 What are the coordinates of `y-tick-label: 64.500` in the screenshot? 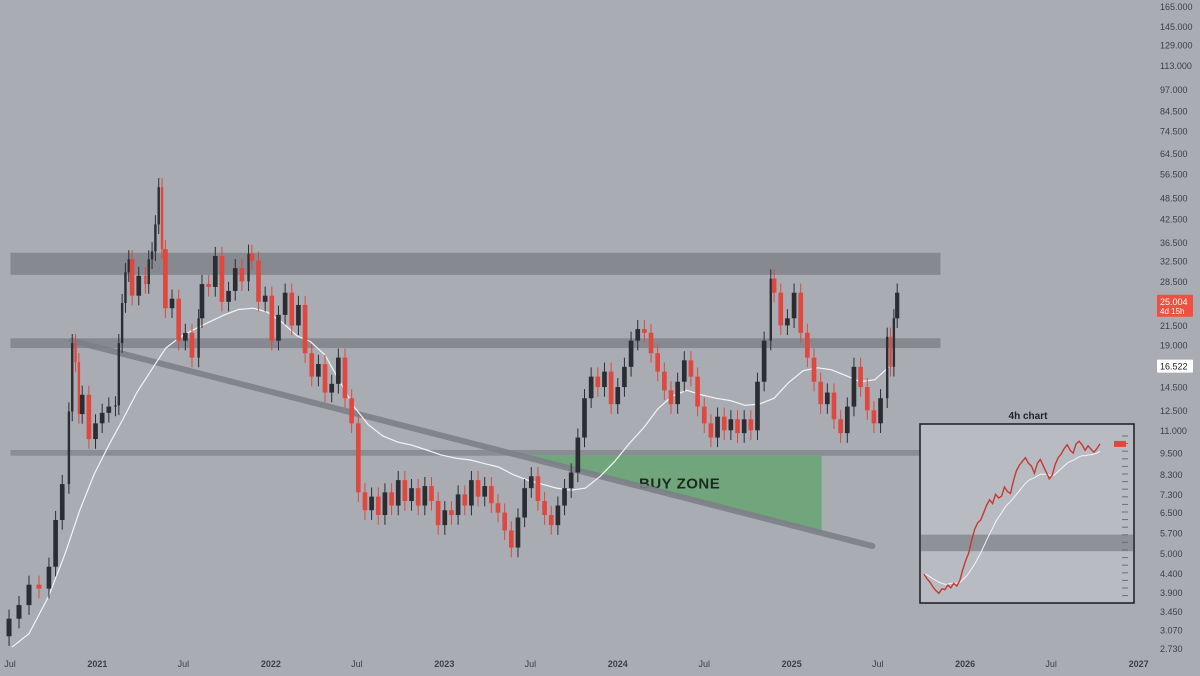 It's located at (1174, 154).